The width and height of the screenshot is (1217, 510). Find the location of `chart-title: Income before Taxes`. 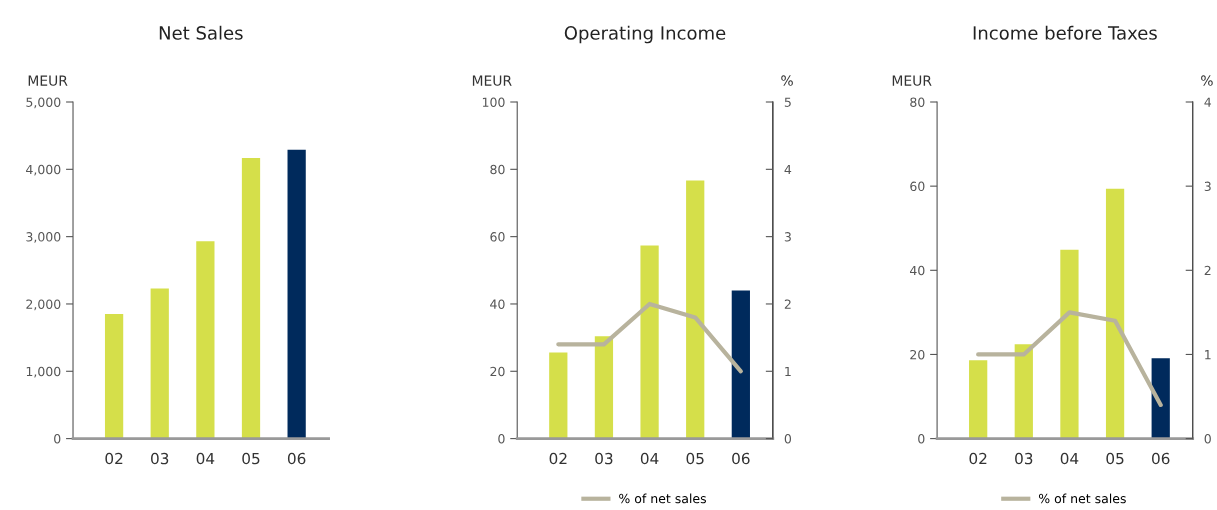

chart-title: Income before Taxes is located at coordinates (1065, 32).